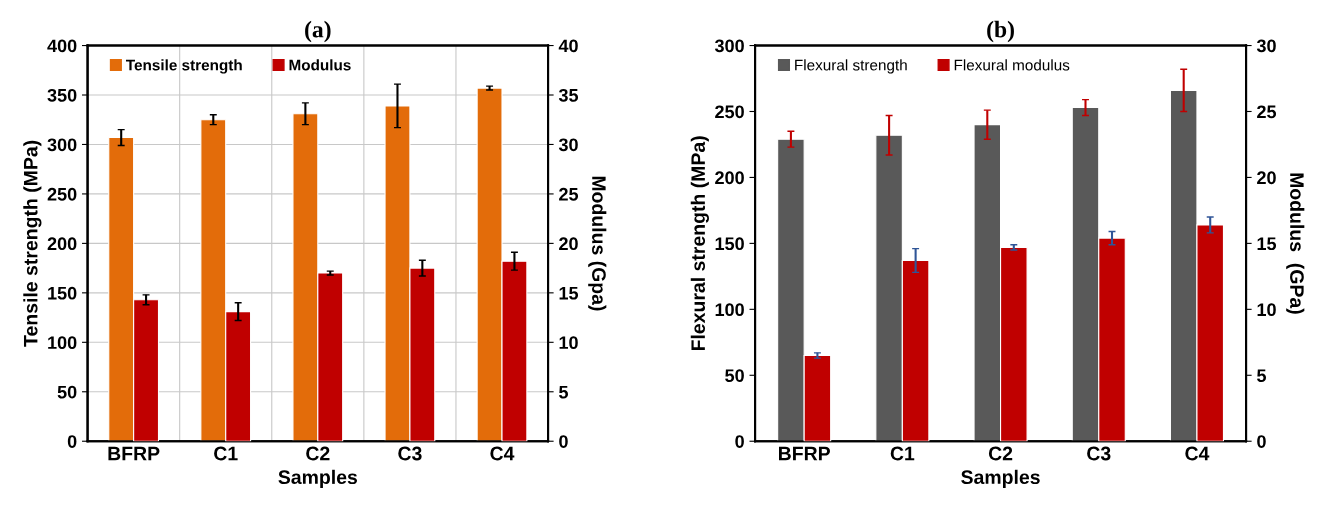  Describe the element at coordinates (1000, 31) in the screenshot. I see `chart-title: (b)` at that location.